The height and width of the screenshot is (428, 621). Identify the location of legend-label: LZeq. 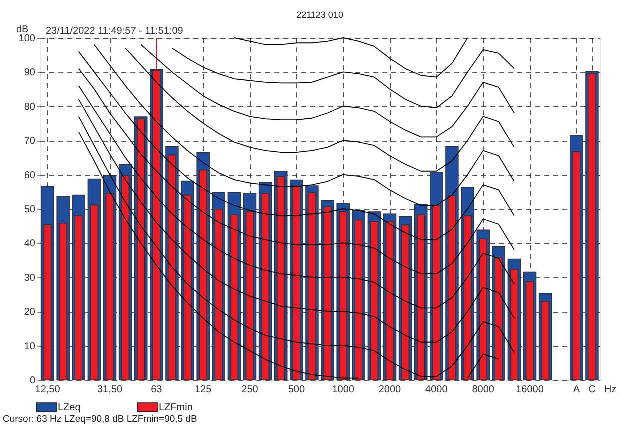
(69, 408).